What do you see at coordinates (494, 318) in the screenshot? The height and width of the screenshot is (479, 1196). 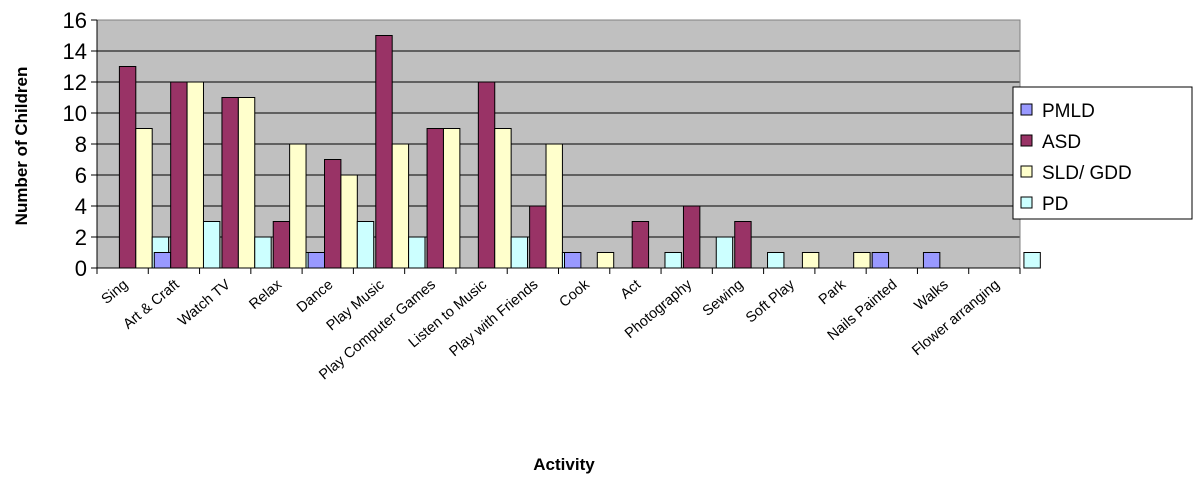 I see `x-tick-label: Play with Friends` at bounding box center [494, 318].